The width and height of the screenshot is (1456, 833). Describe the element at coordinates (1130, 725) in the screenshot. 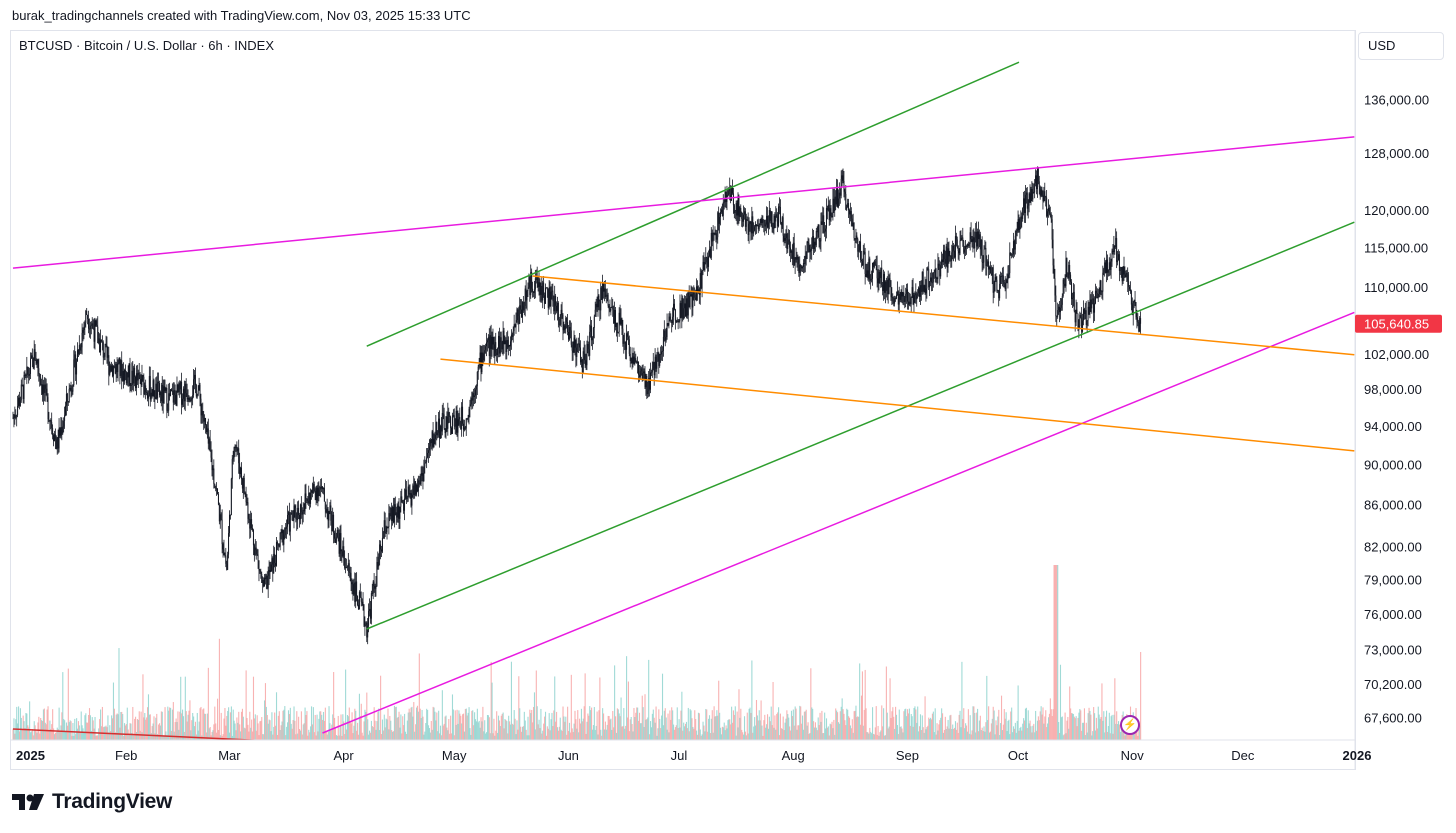

I see `lightning-icon: ⚡` at that location.